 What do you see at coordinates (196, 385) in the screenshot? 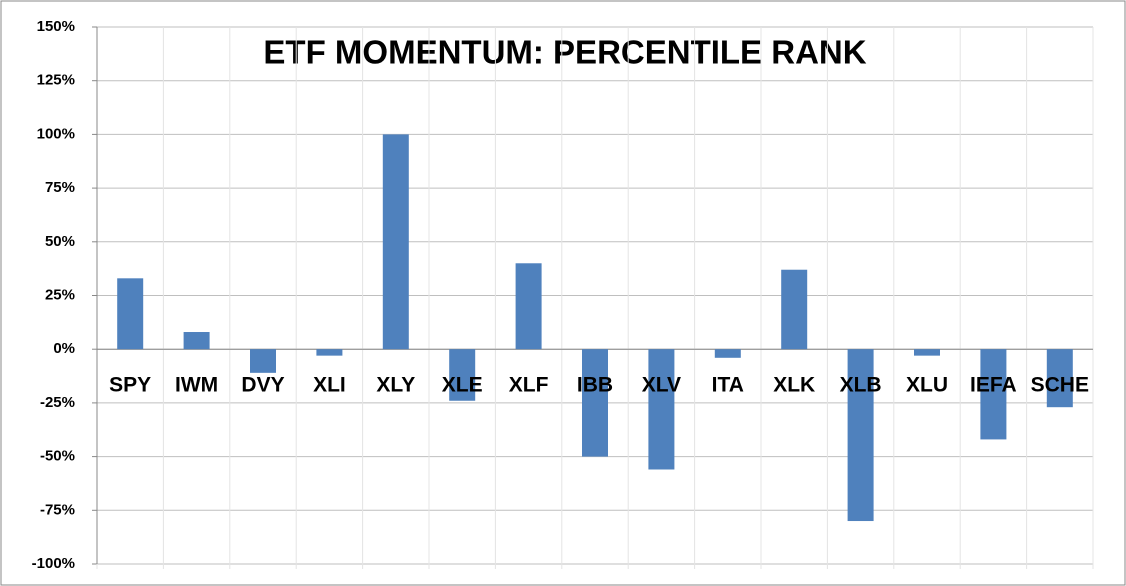
I see `x-tick-label: IWM` at bounding box center [196, 385].